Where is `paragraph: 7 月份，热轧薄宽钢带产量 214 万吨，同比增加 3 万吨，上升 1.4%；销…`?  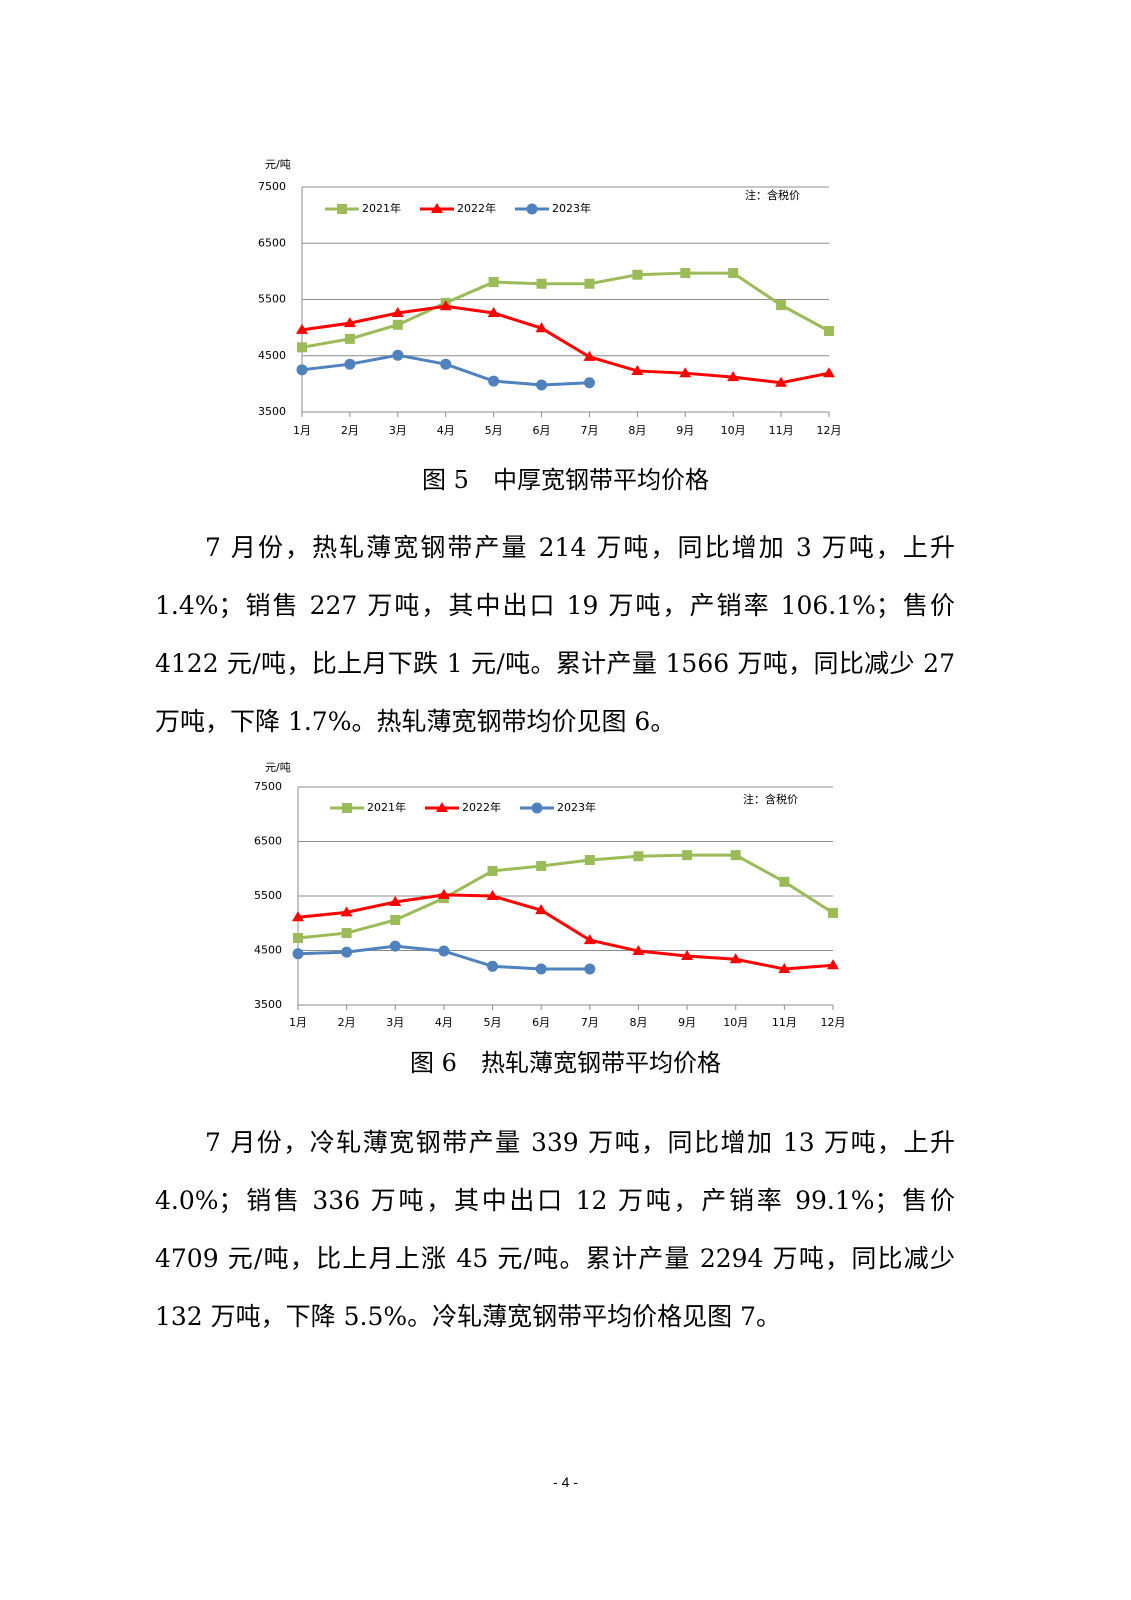
paragraph: 7 月份，热轧薄宽钢带产量 214 万吨，同比增加 3 万吨，上升 1.4%；销… is located at coordinates (555, 634).